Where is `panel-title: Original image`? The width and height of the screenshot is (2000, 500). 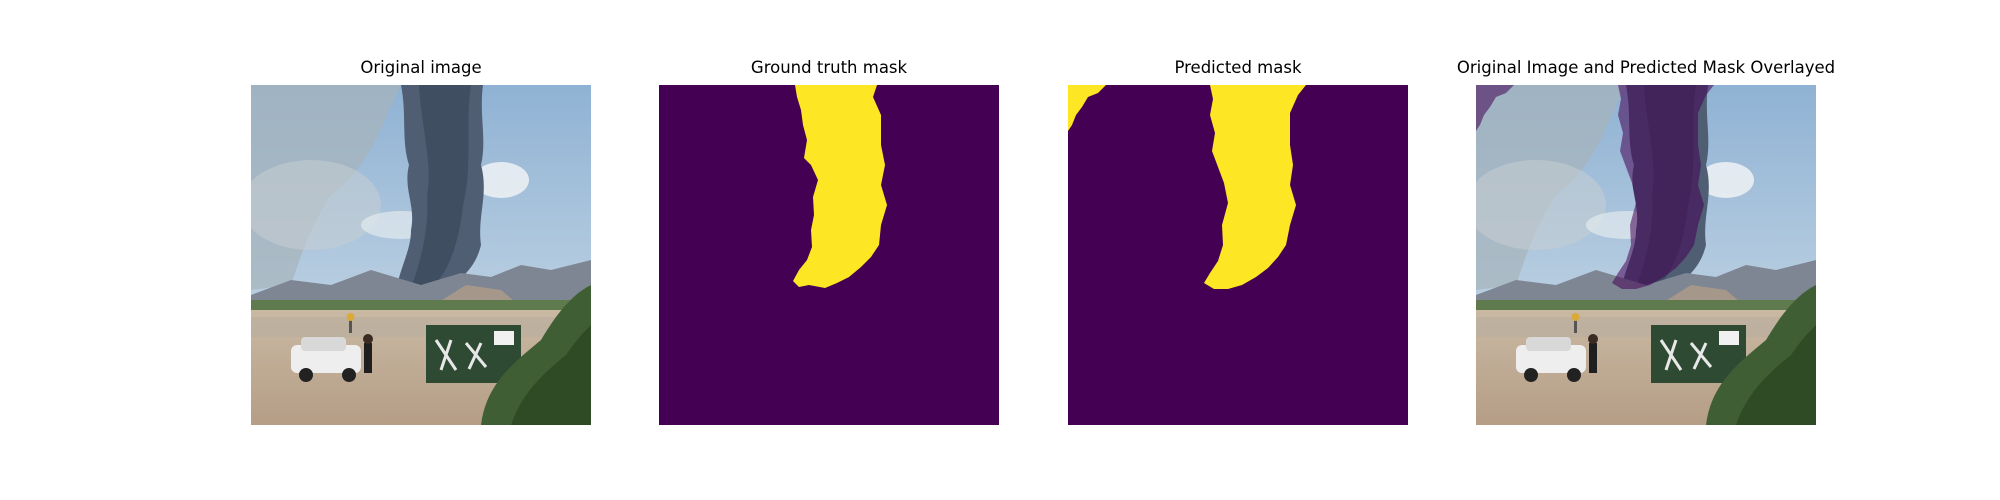
panel-title: Original image is located at coordinates (421, 67).